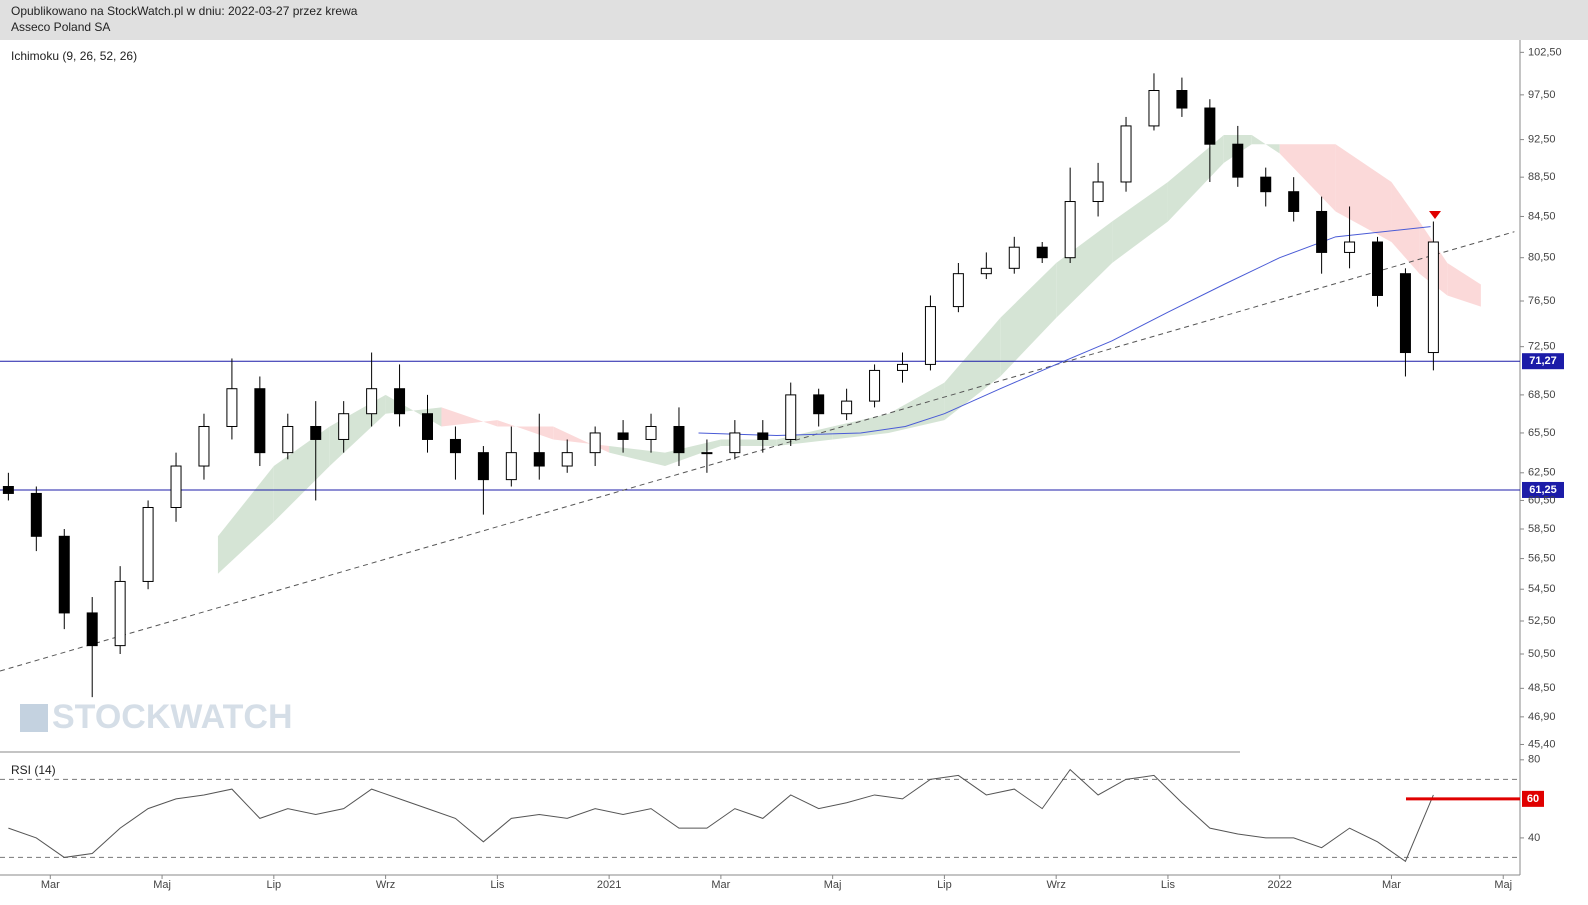  Describe the element at coordinates (944, 885) in the screenshot. I see `x-tick-label: Lip` at that location.